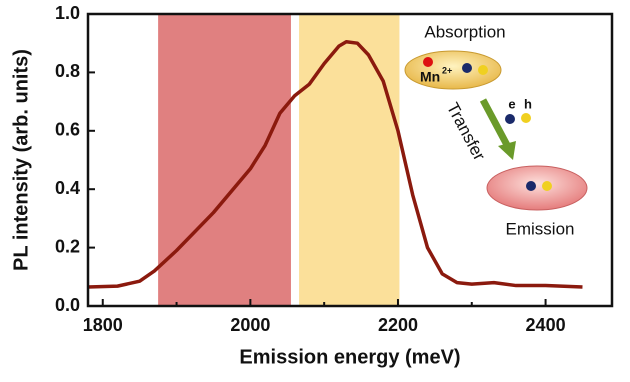 Image resolution: width=630 pixels, height=382 pixels. Describe the element at coordinates (528, 103) in the screenshot. I see `h-label: h` at that location.